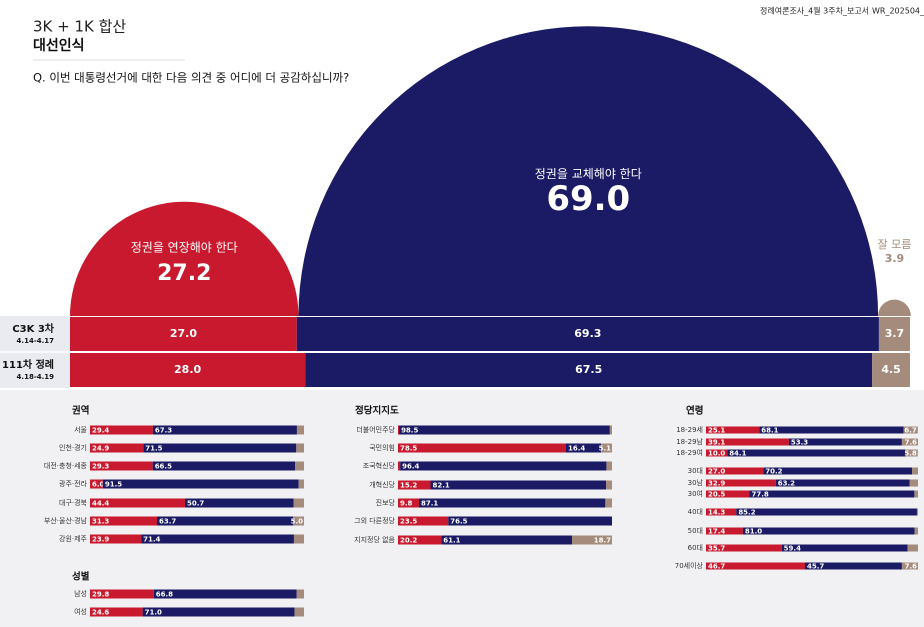 Image resolution: width=924 pixels, height=627 pixels. What do you see at coordinates (81, 577) in the screenshot?
I see `breakdown-title: 성별` at bounding box center [81, 577].